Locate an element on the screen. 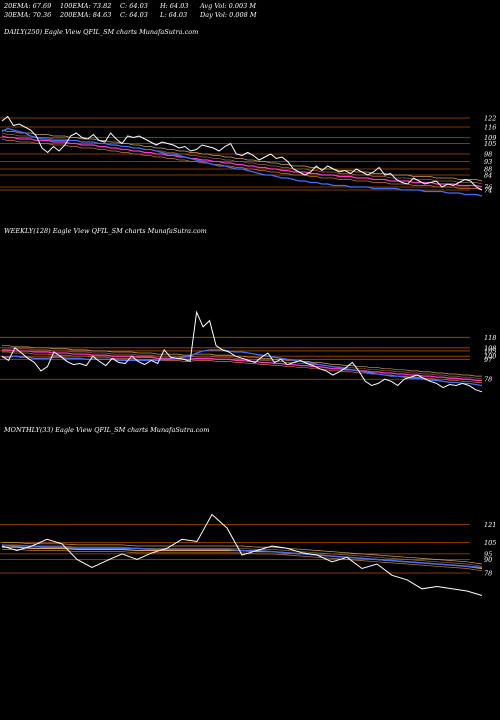 Image resolution: width=500 pixels, height=720 pixels. daily-level-label-0: 122 is located at coordinates (490, 119).